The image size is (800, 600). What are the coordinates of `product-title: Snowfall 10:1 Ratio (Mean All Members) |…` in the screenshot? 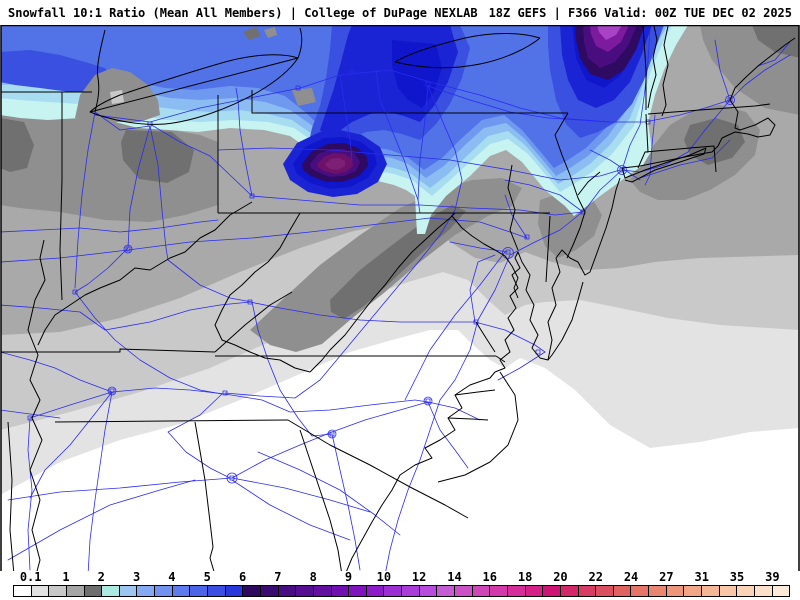 It's located at (243, 12).